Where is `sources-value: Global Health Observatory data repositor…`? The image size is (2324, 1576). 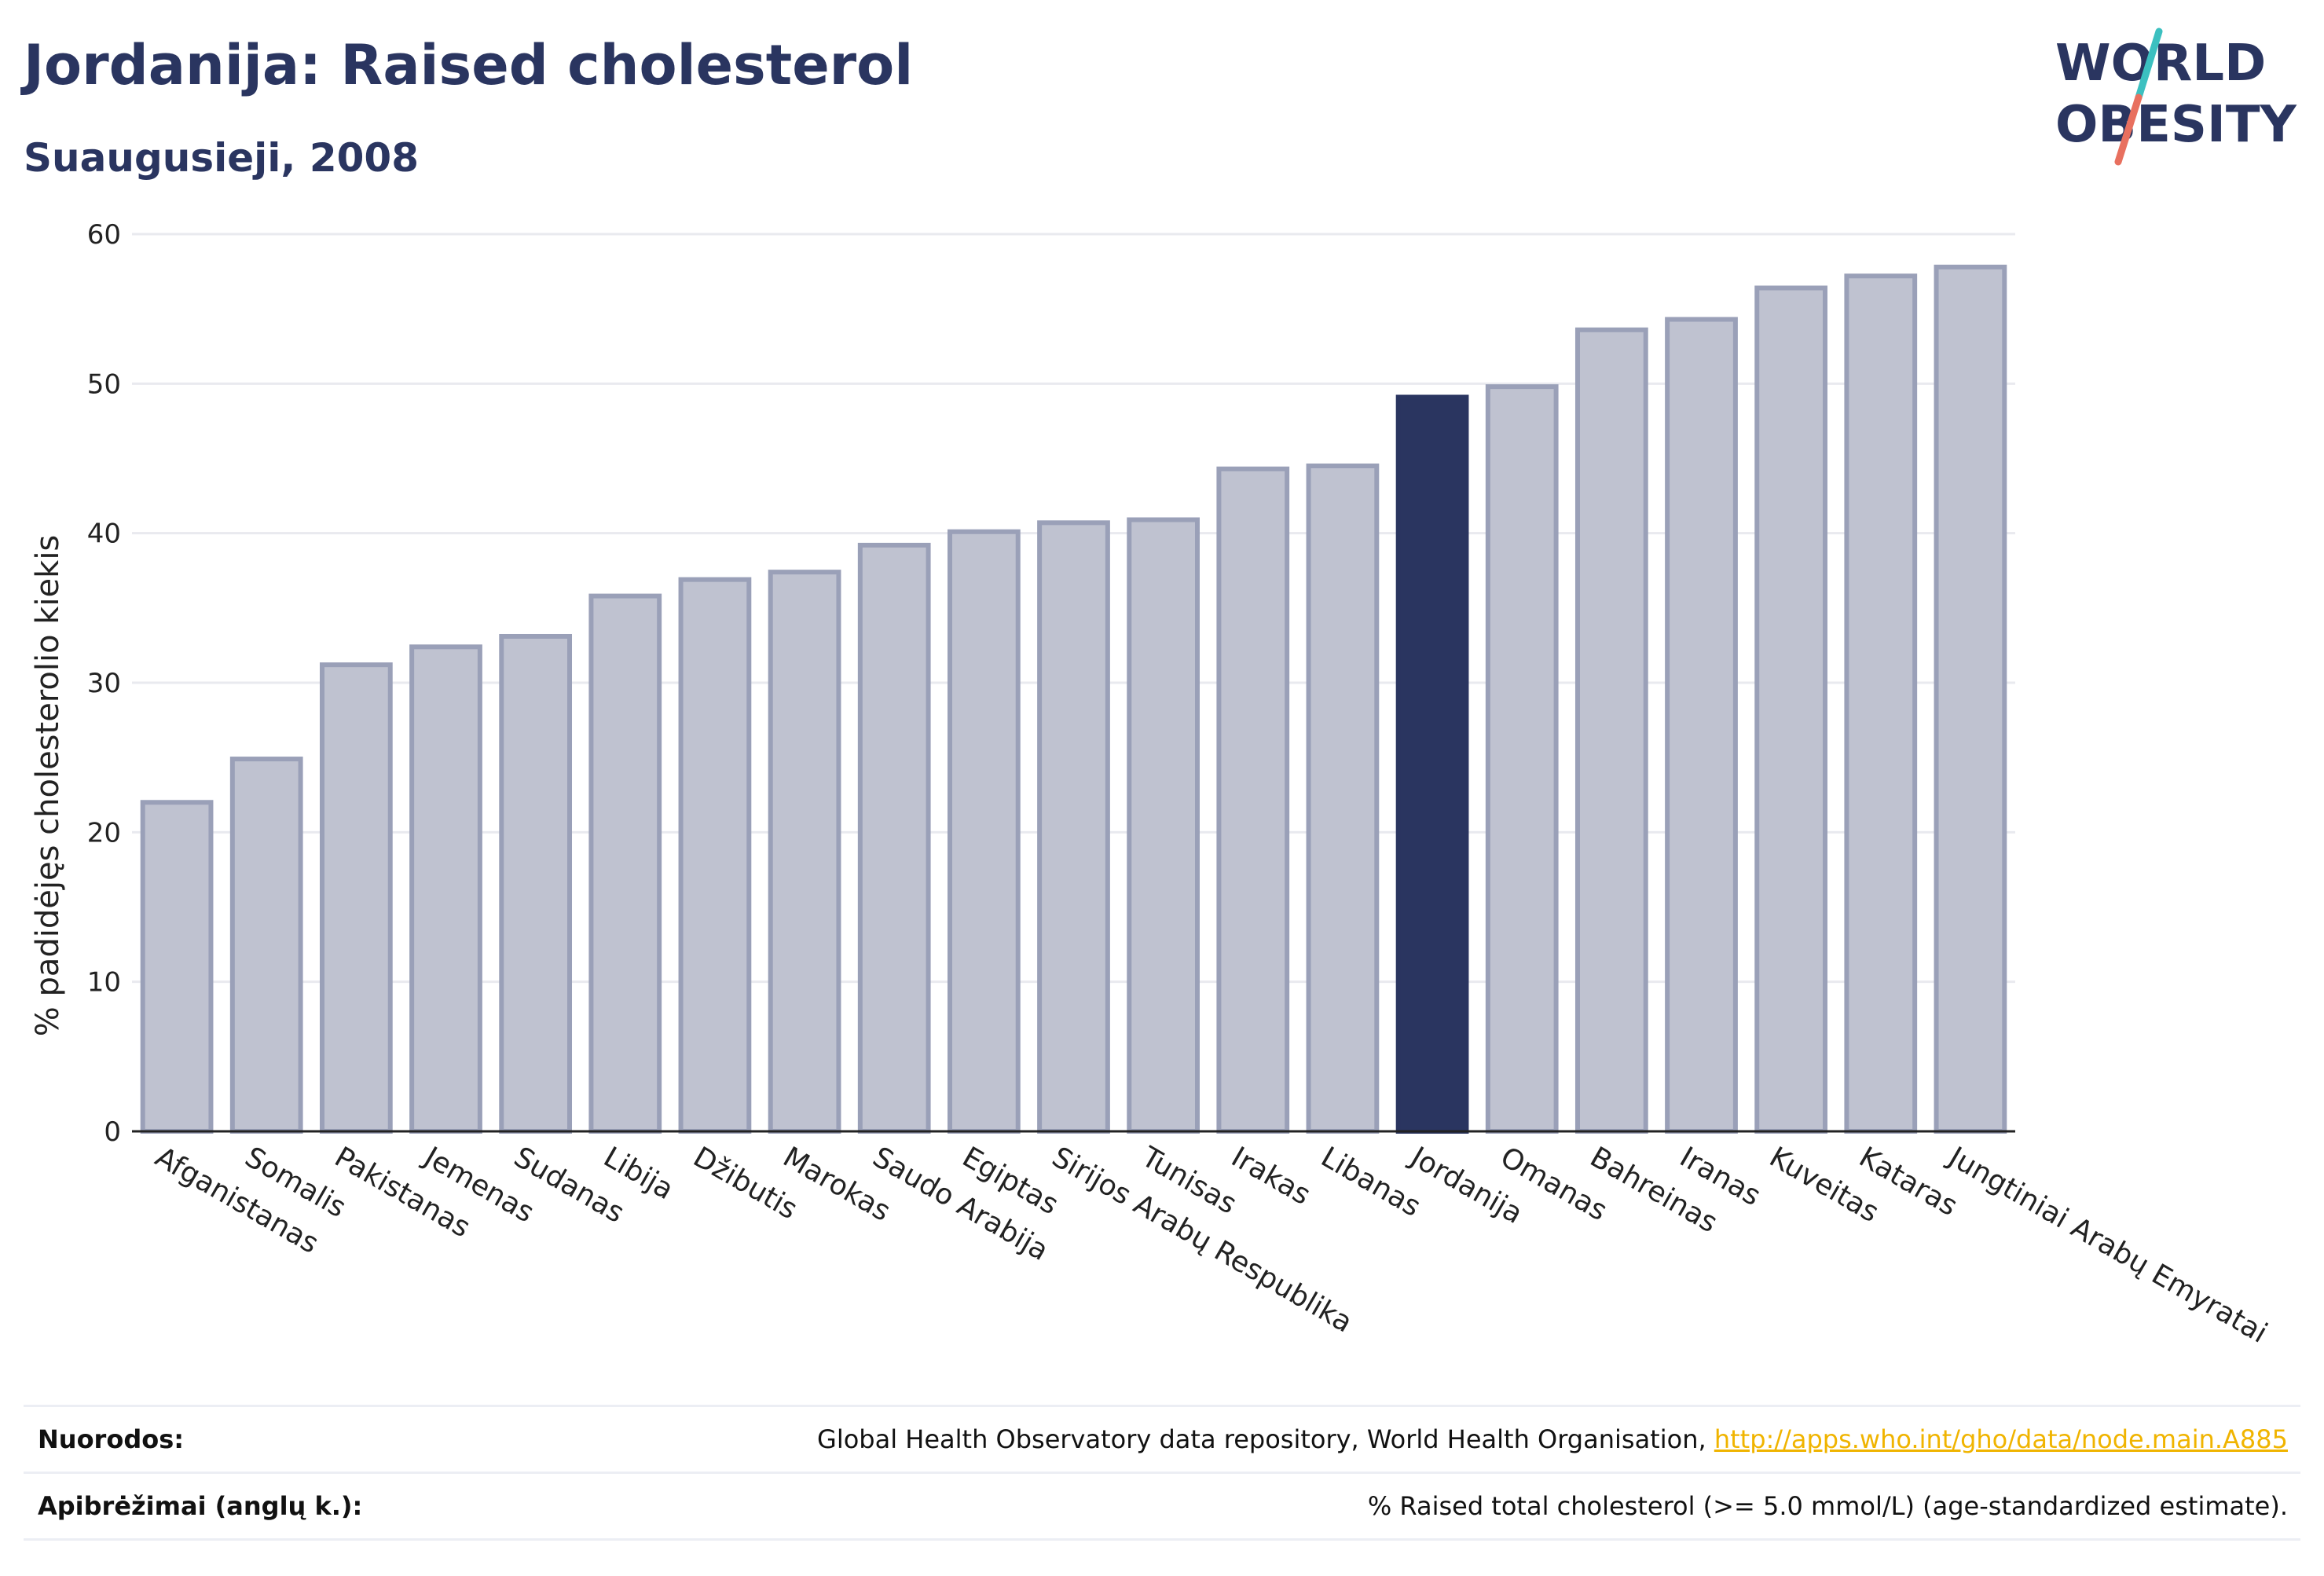
sources-value: Global Health Observatory data repositor… is located at coordinates (1558, 1439).